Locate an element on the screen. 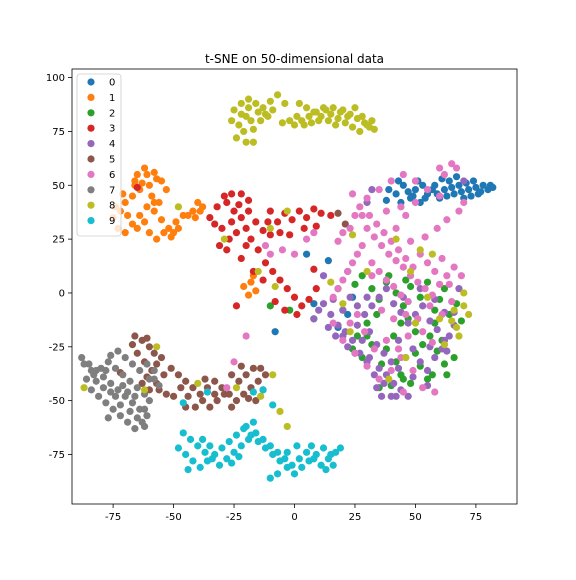 This screenshot has width=576, height=580. y-tick-label: 0 is located at coordinates (62, 293).